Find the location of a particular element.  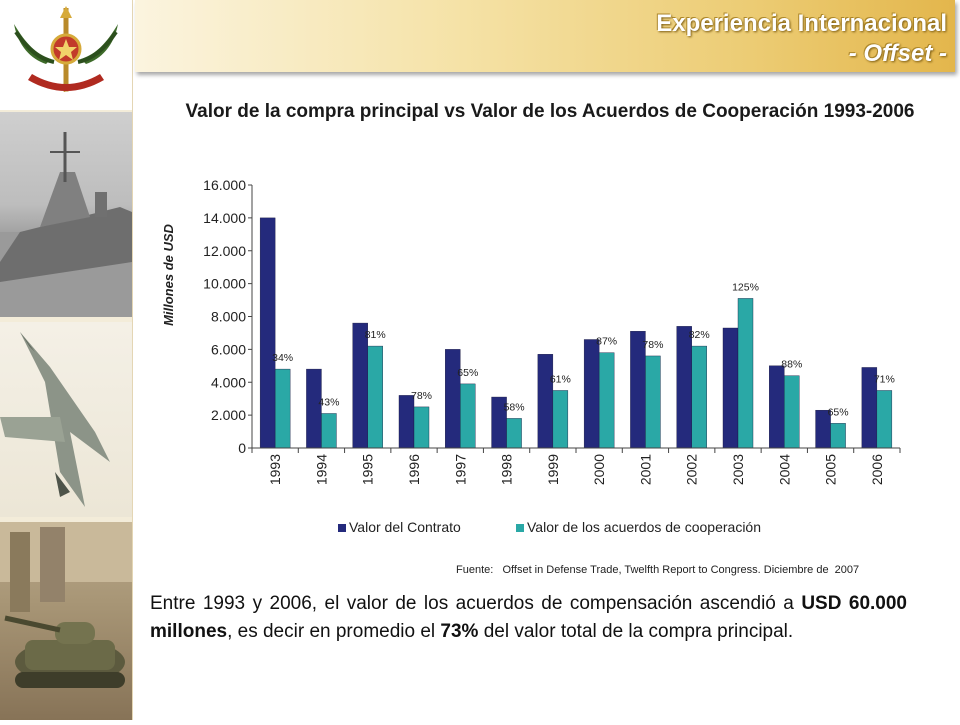

bar-cooperation-2000 is located at coordinates (606, 400).